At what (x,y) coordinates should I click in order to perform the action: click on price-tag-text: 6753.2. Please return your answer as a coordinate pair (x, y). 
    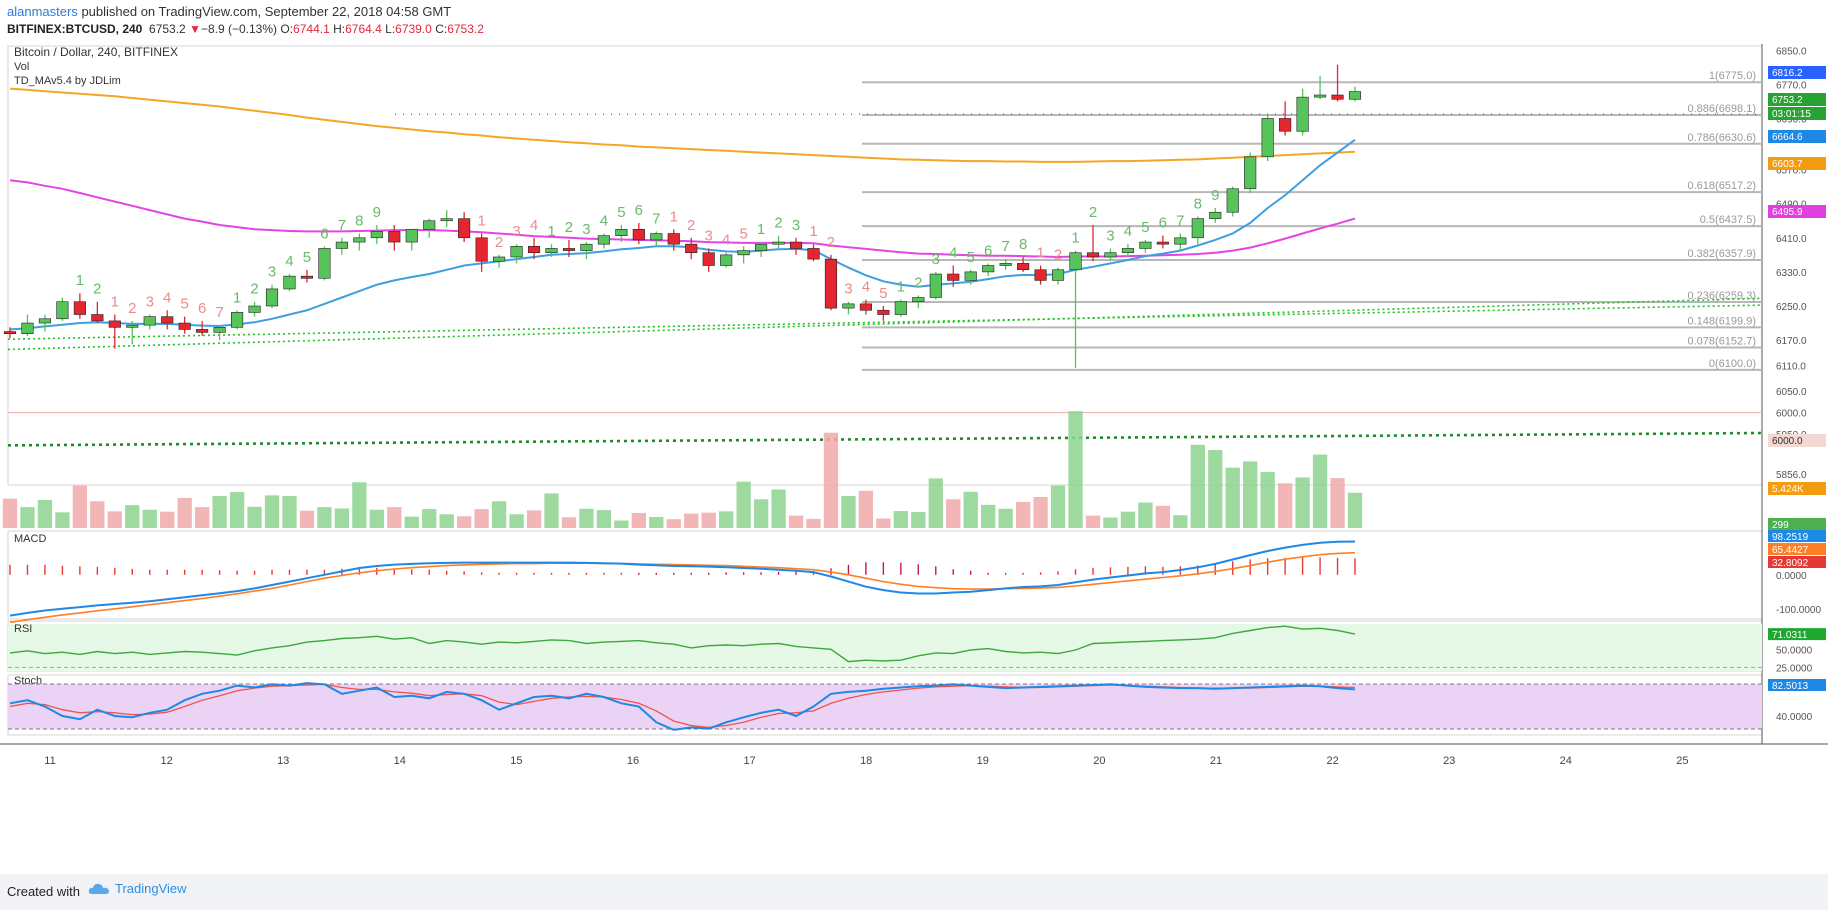
    Looking at the image, I should click on (1787, 100).